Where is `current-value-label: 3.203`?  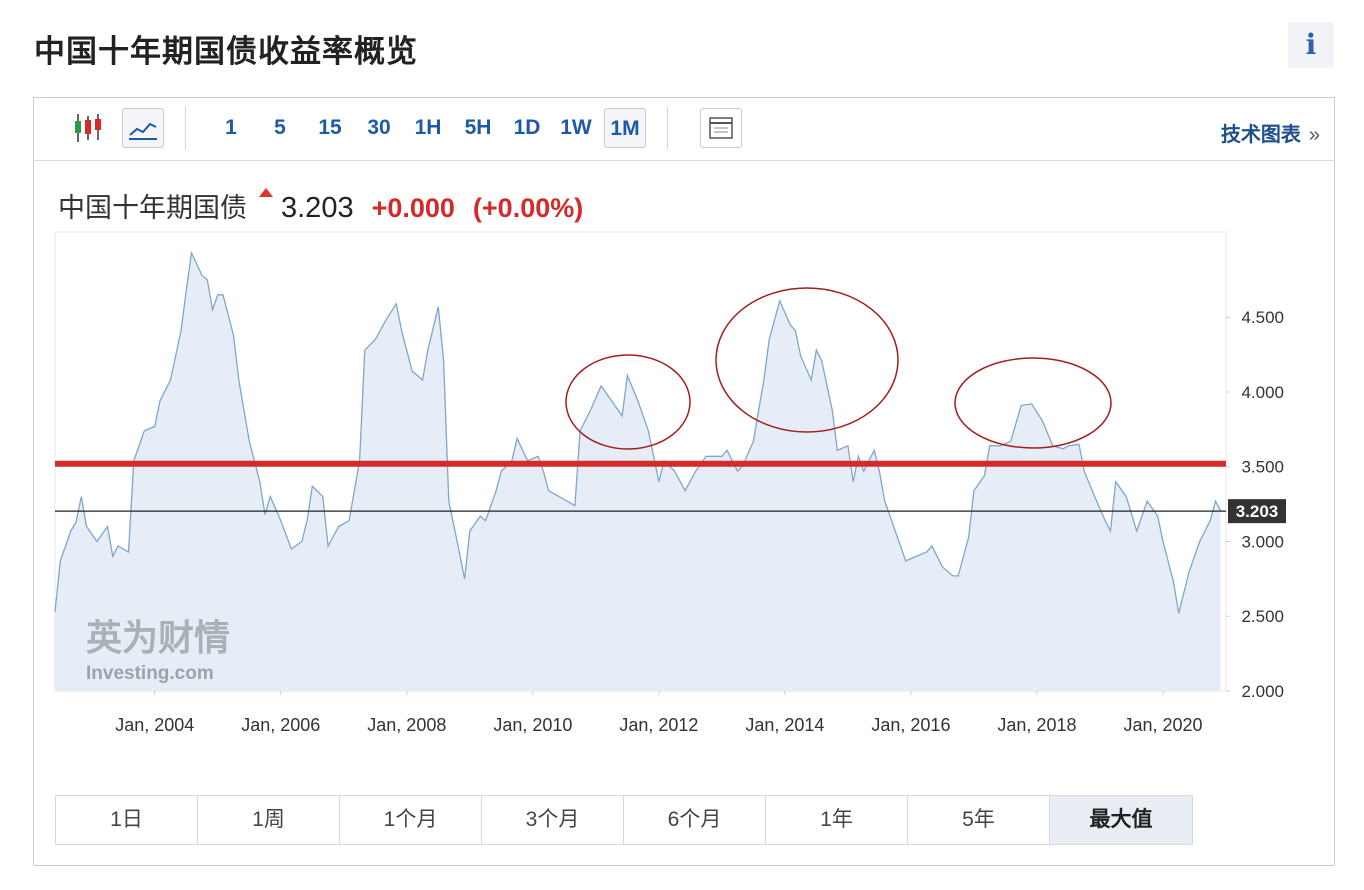 current-value-label: 3.203 is located at coordinates (1257, 511).